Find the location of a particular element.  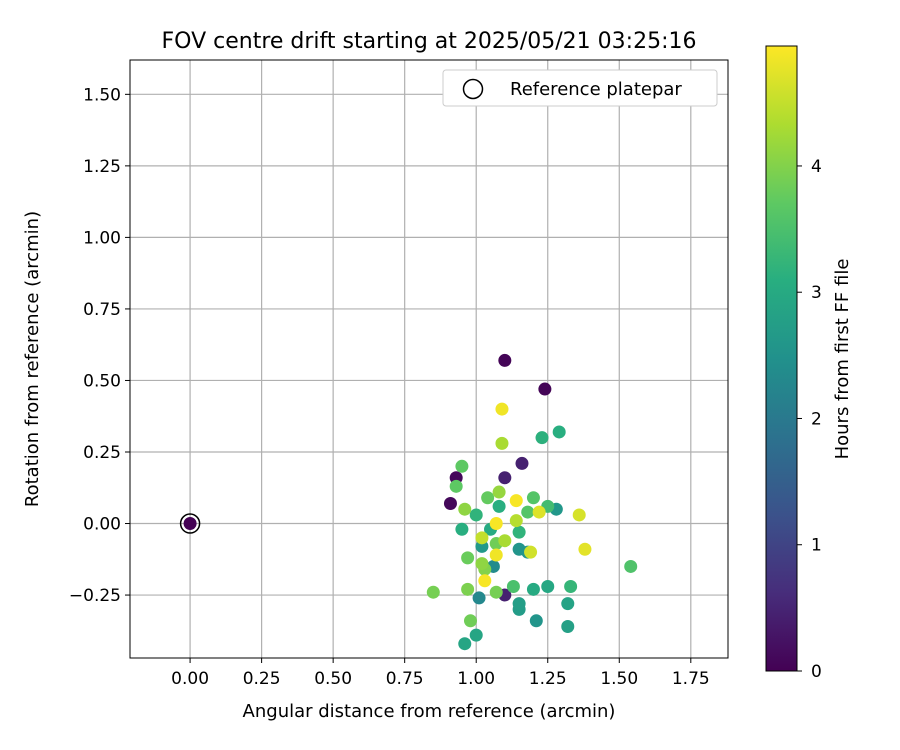

colorbar: 0 1 2 3 4 Hours from first FF file is located at coordinates (809, 363).